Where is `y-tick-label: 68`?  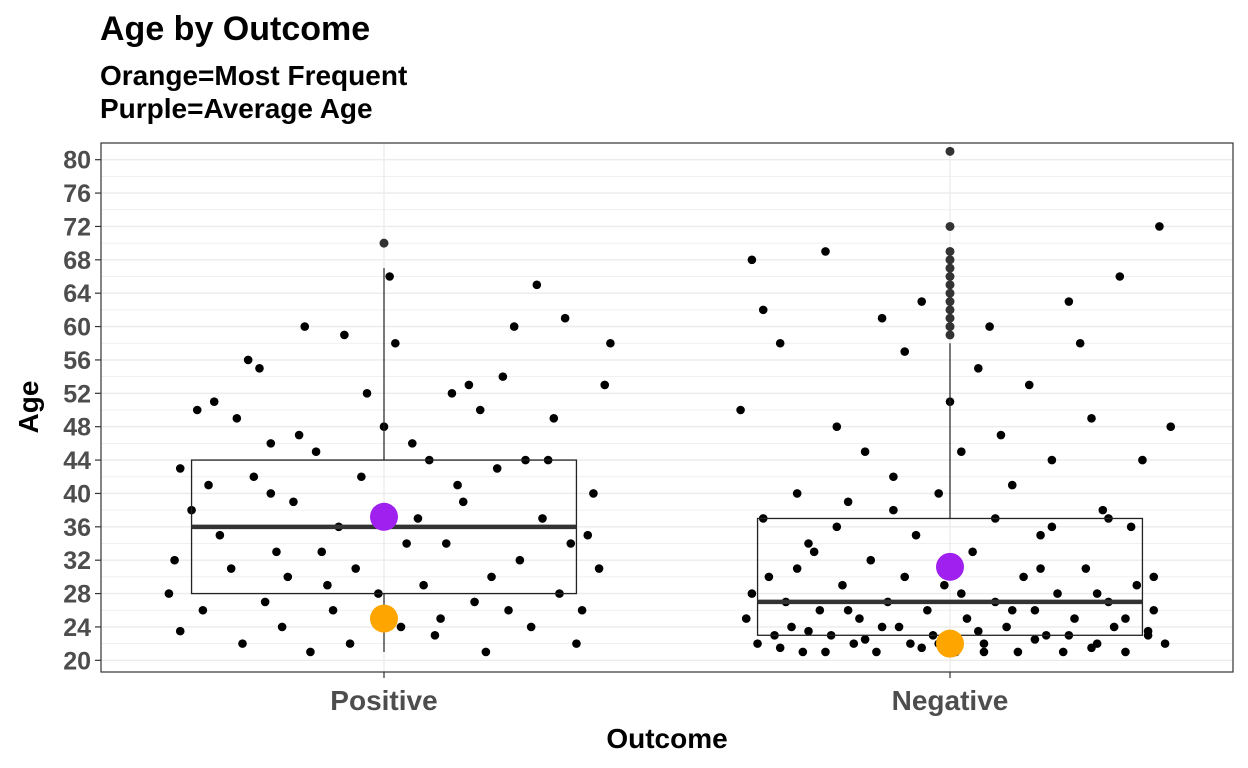 y-tick-label: 68 is located at coordinates (77, 261).